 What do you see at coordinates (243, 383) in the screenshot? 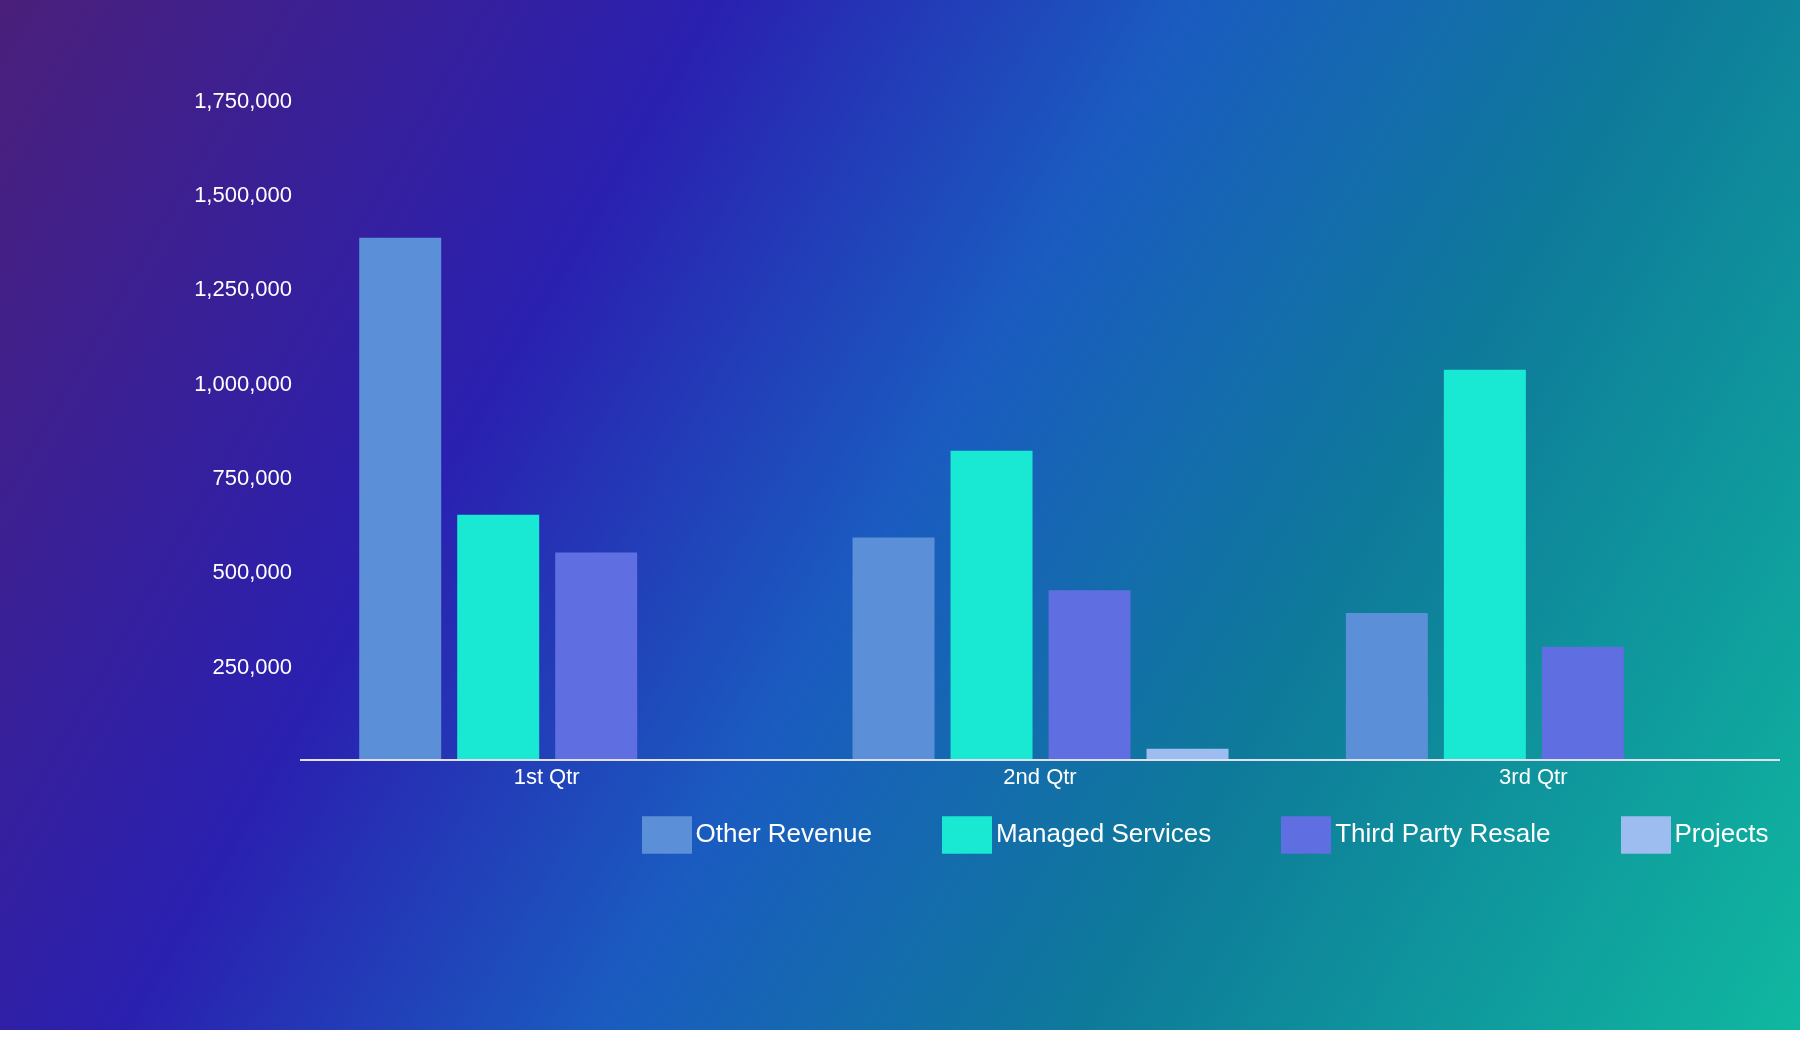
I see `y-tick-label: 1,000,000` at bounding box center [243, 383].